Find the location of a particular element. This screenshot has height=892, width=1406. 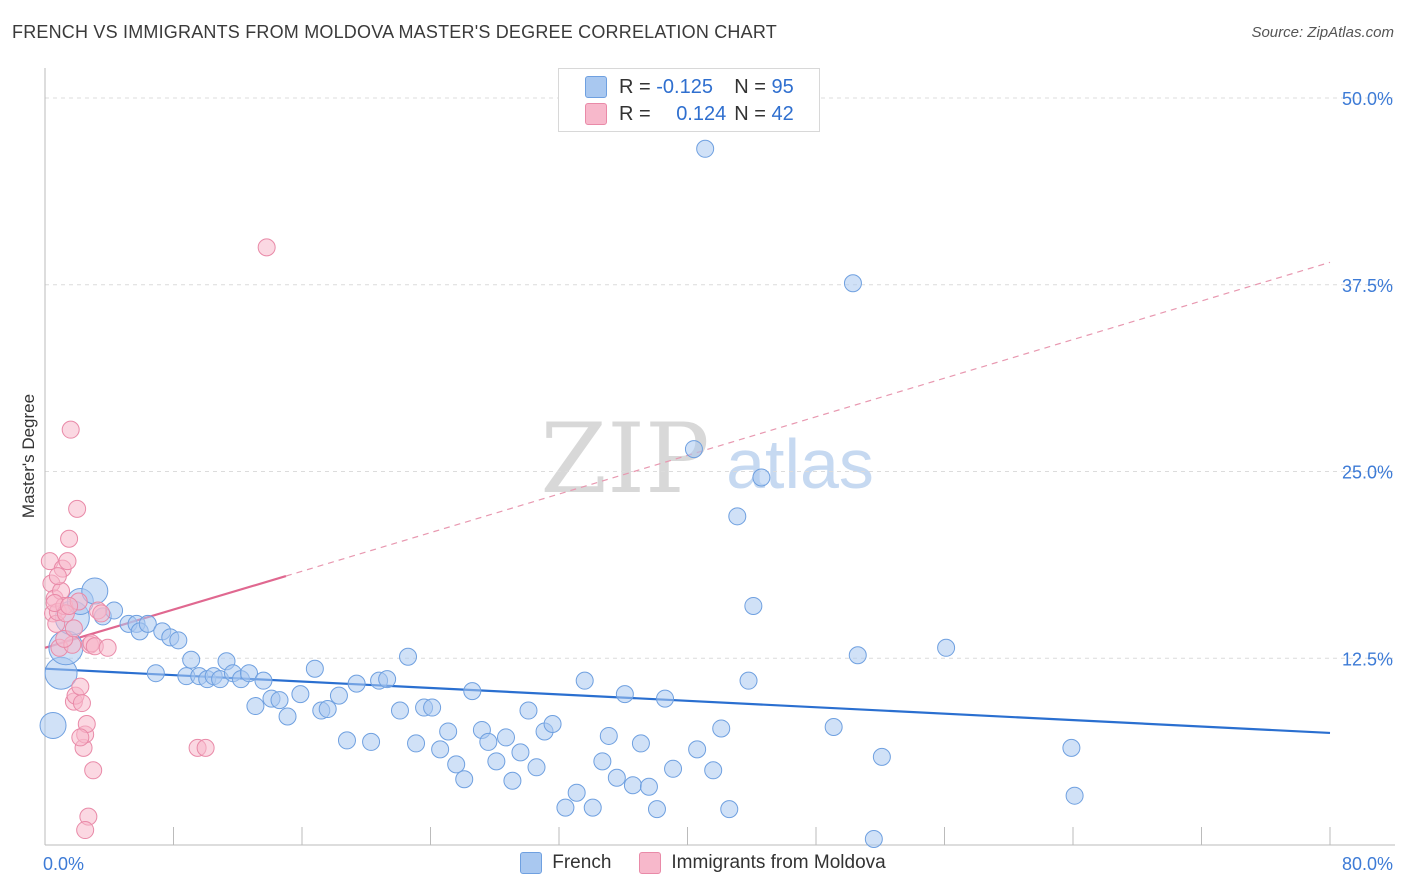

legend-row-moldova: R = 0.124 N = 42 is located at coordinates (689, 114).